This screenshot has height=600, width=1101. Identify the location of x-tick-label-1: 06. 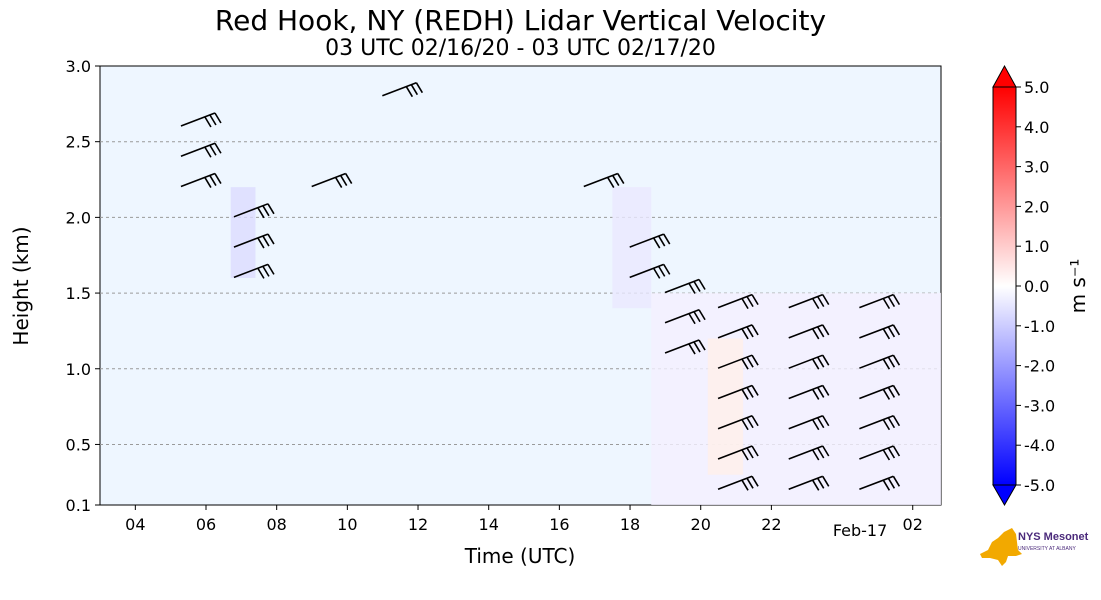
(206, 524).